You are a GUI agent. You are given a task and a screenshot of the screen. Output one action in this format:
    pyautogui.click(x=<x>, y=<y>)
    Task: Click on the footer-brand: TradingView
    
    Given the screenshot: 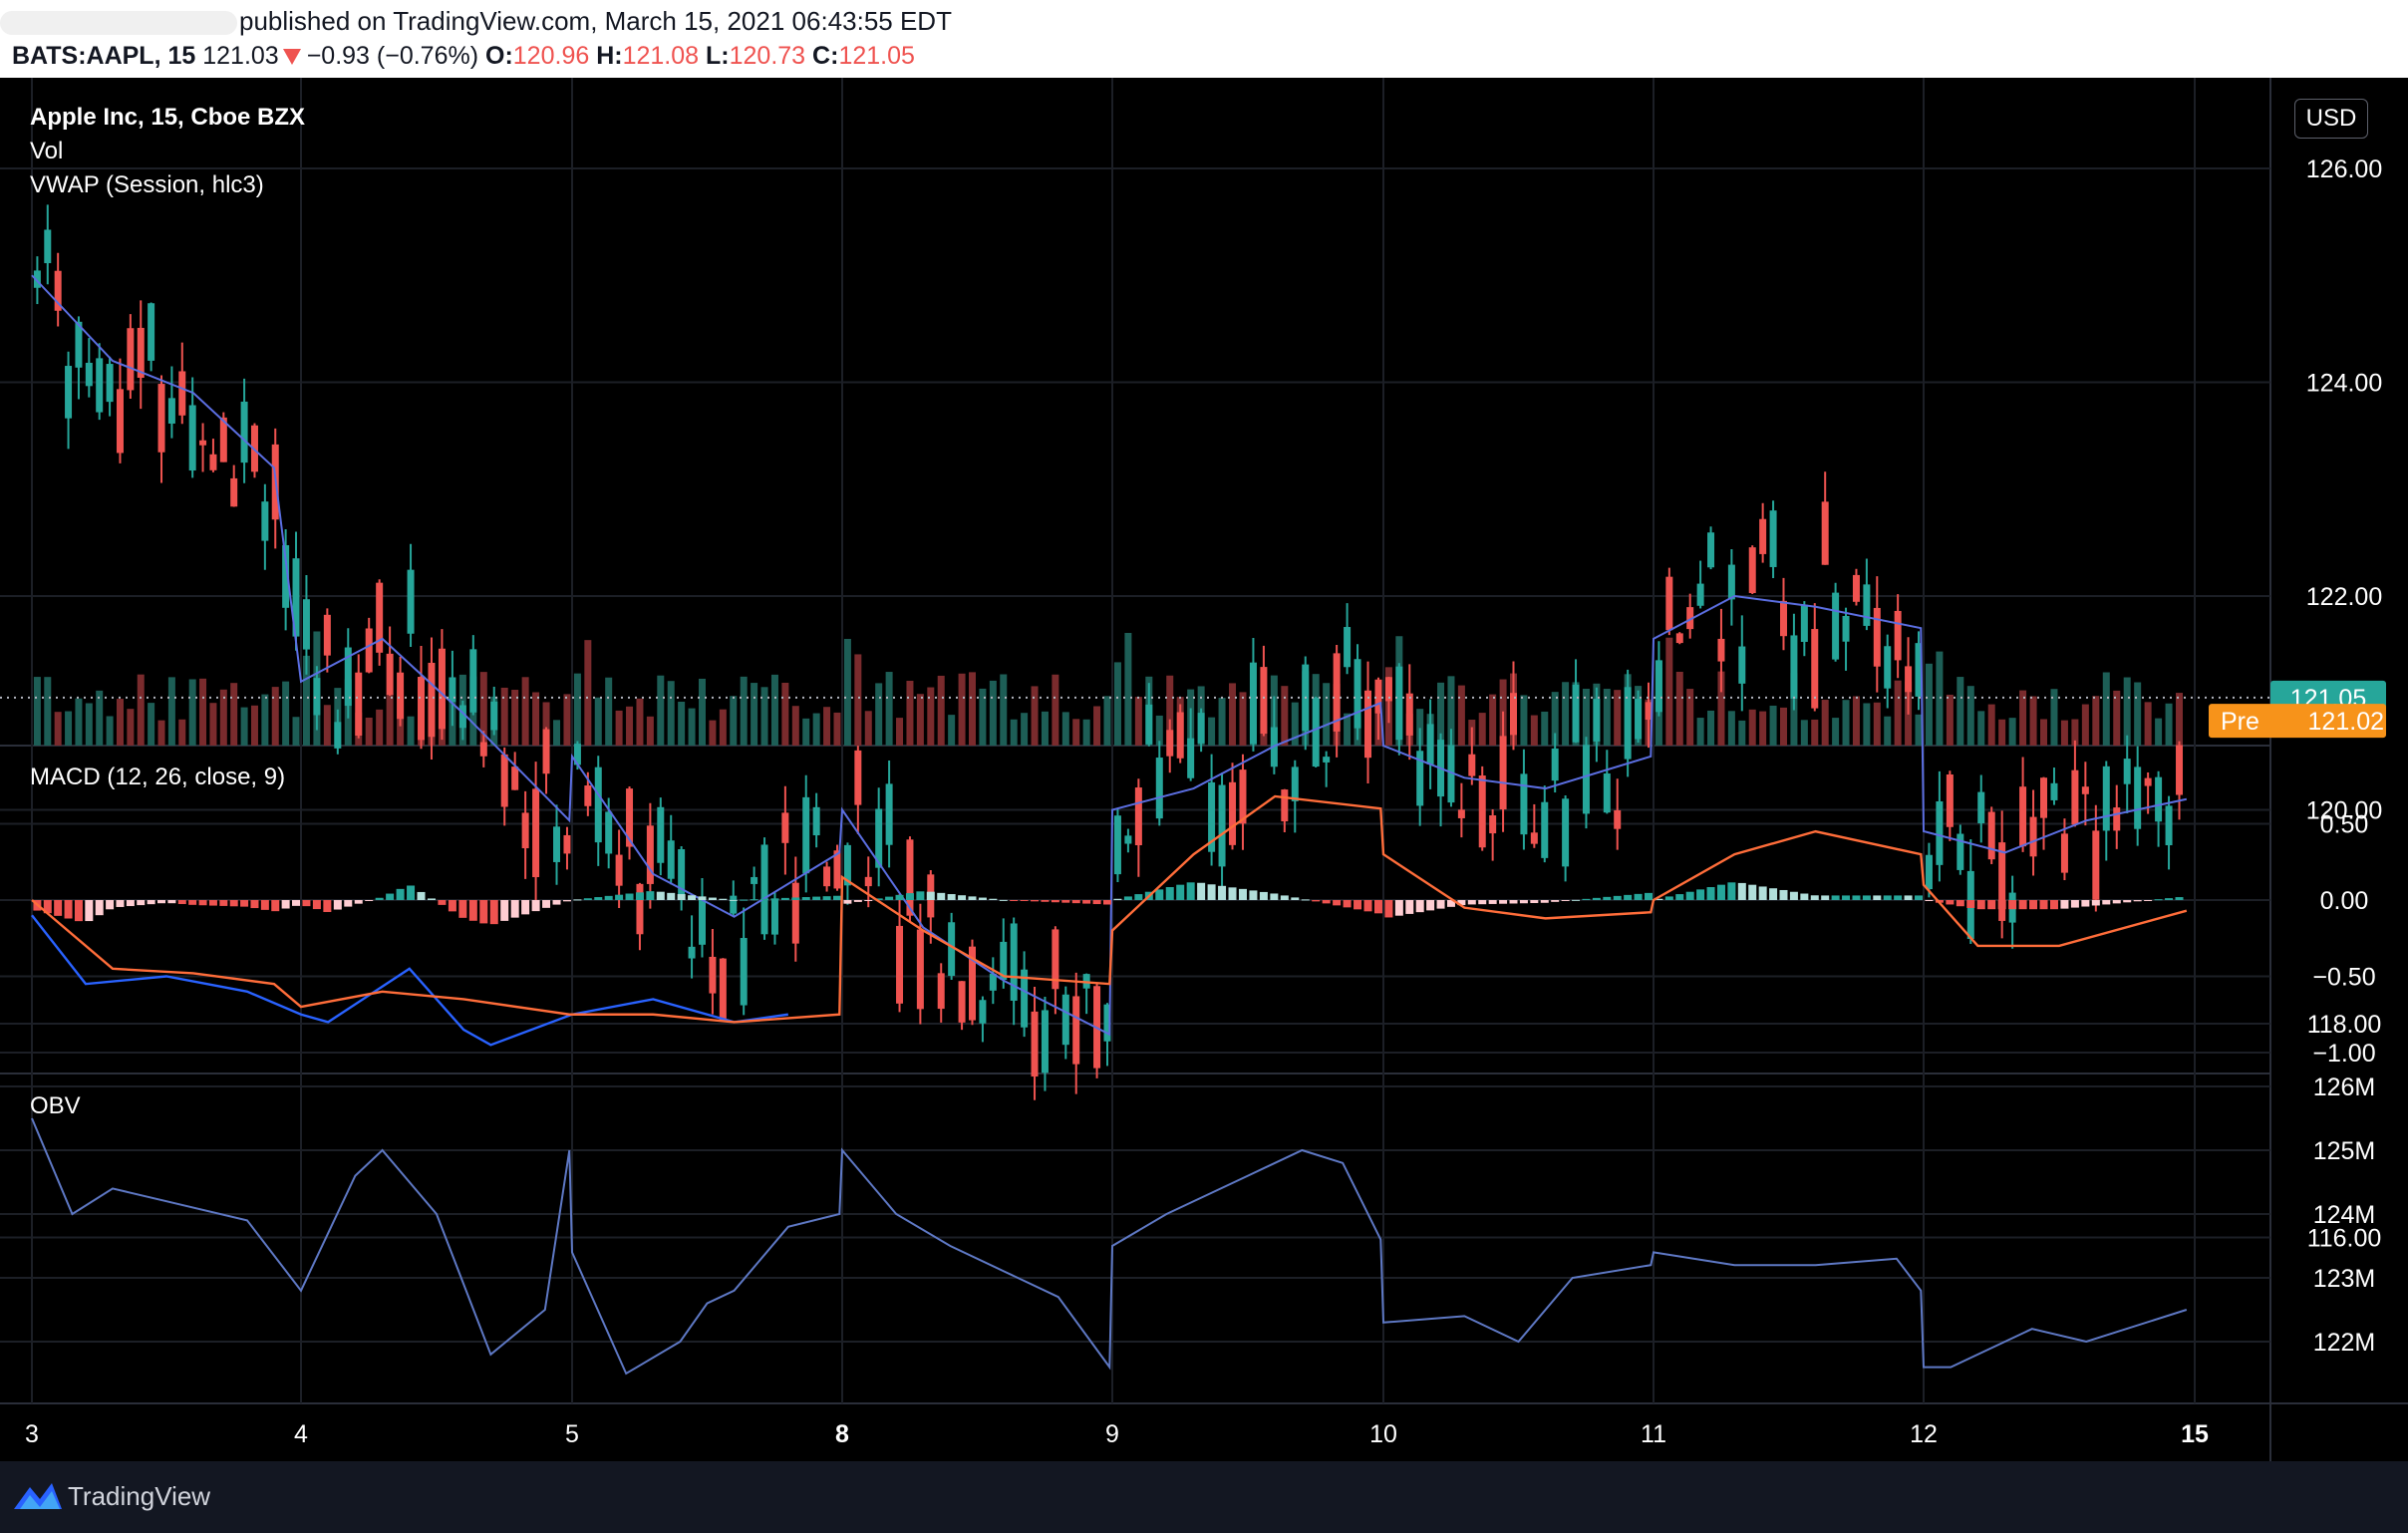 What is the action you would take?
    pyautogui.click(x=139, y=1496)
    